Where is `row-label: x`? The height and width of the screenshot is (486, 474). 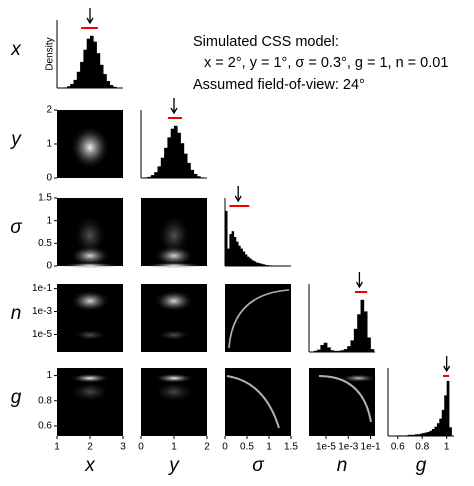 row-label: x is located at coordinates (16, 49).